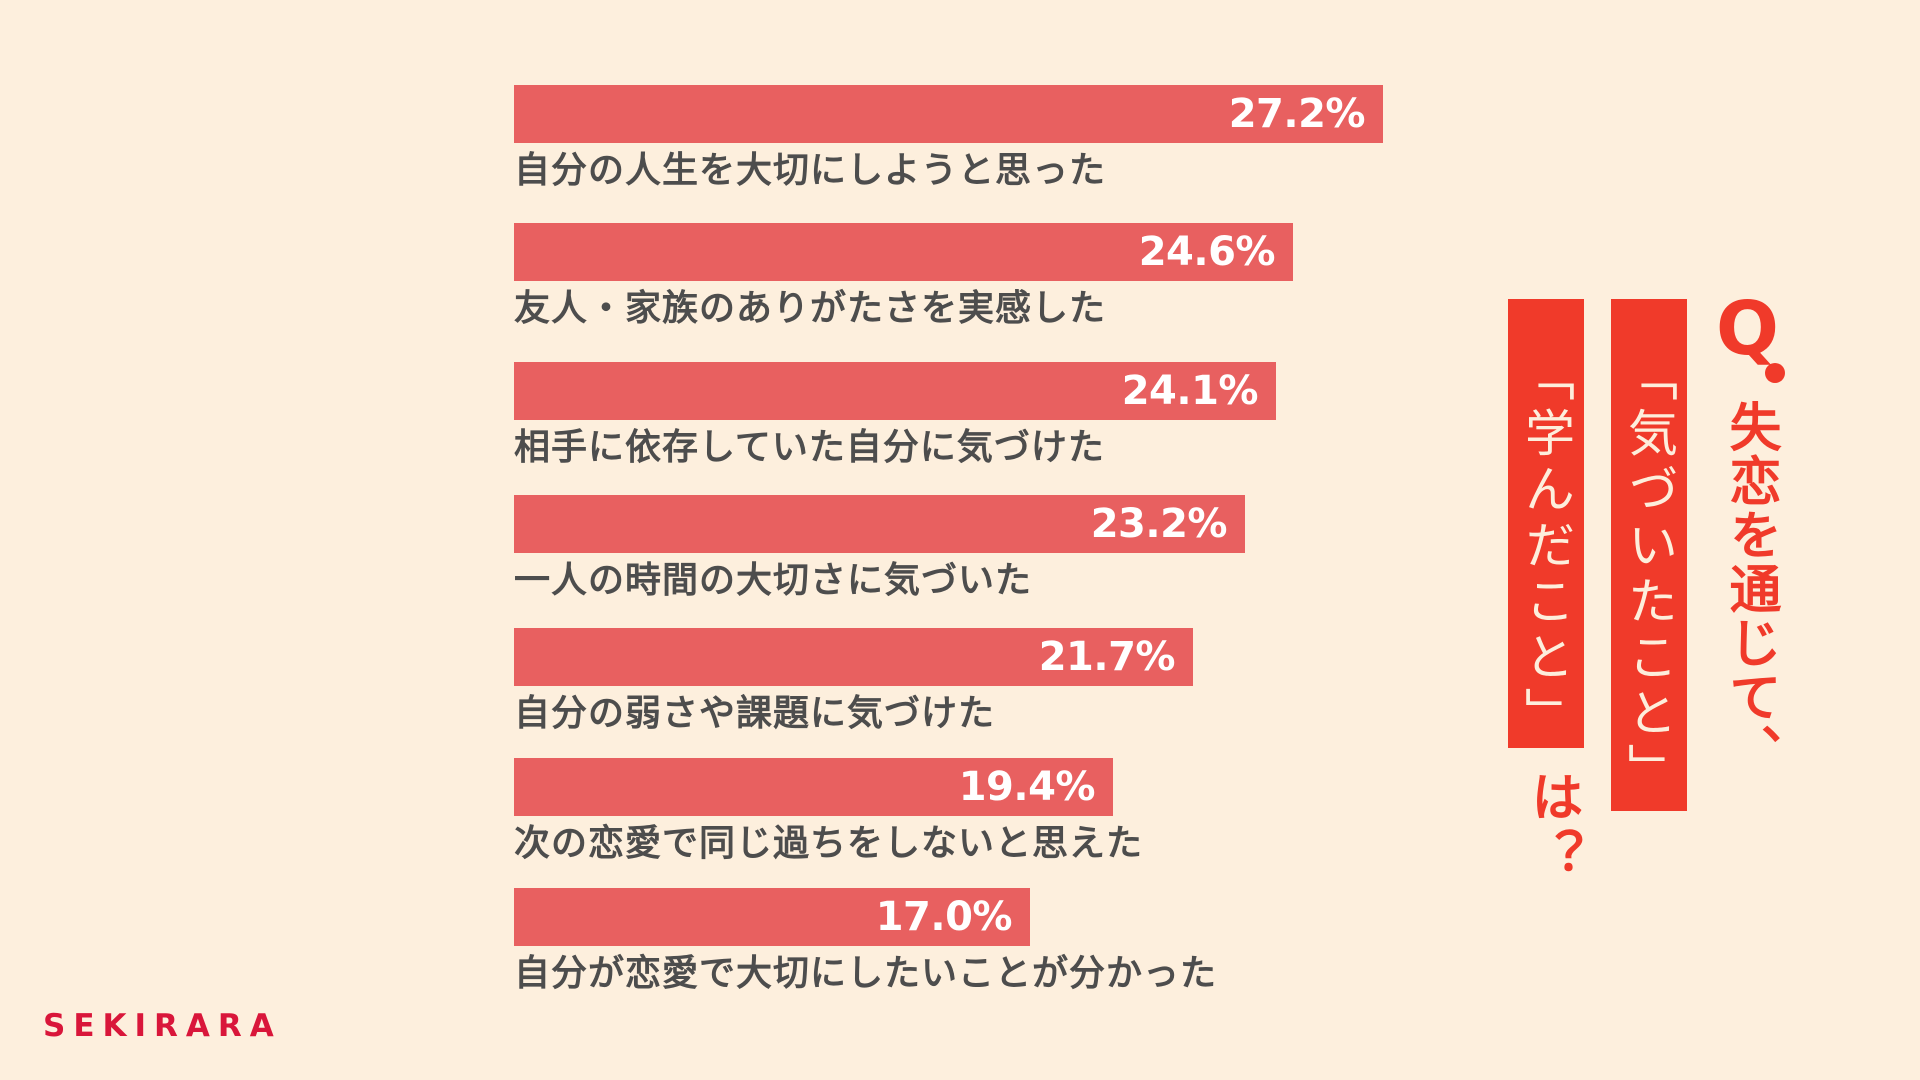 The width and height of the screenshot is (1920, 1080). I want to click on question-title-tail: は？, so click(1552, 828).